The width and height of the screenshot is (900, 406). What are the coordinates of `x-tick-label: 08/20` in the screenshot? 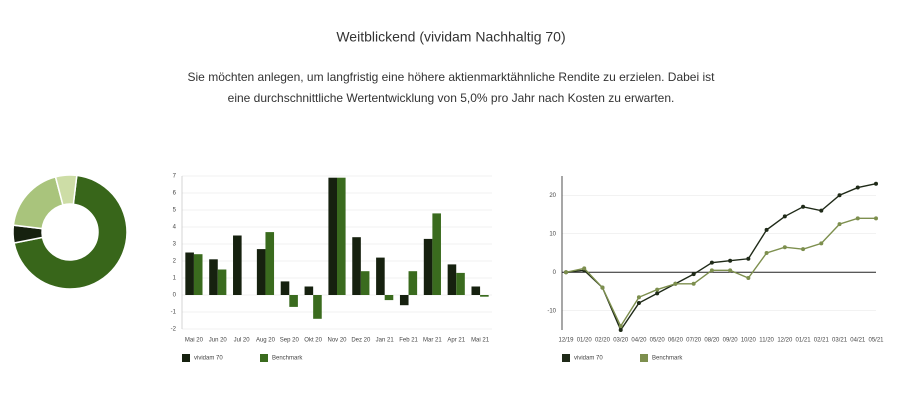 It's located at (712, 341).